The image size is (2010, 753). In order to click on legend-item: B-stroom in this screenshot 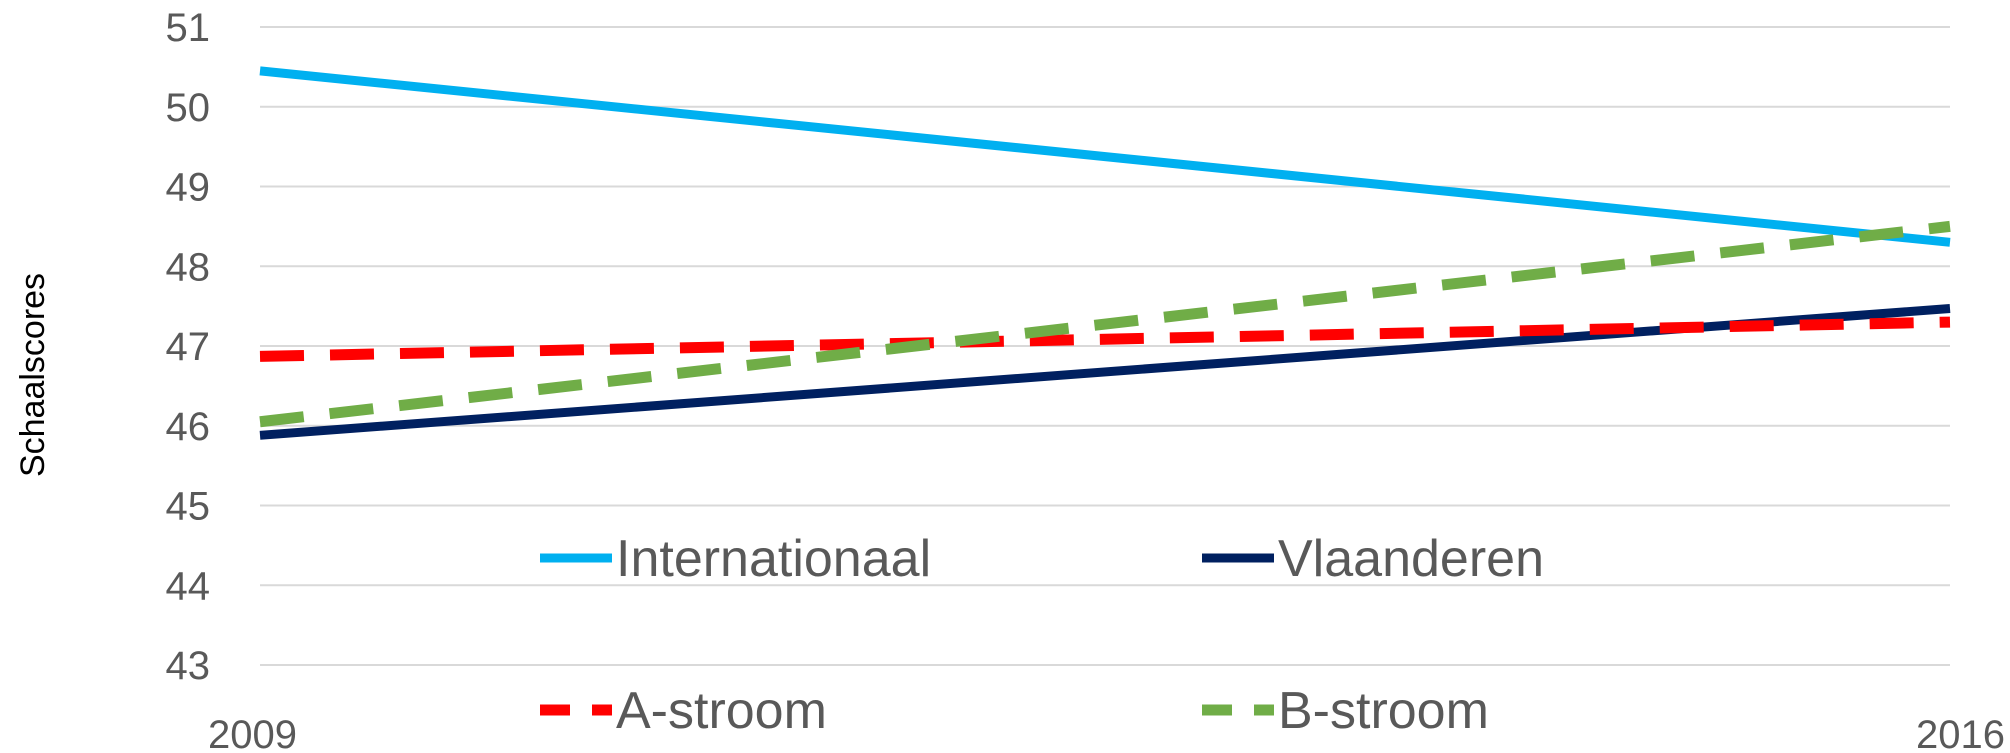, I will do `click(1345, 711)`.